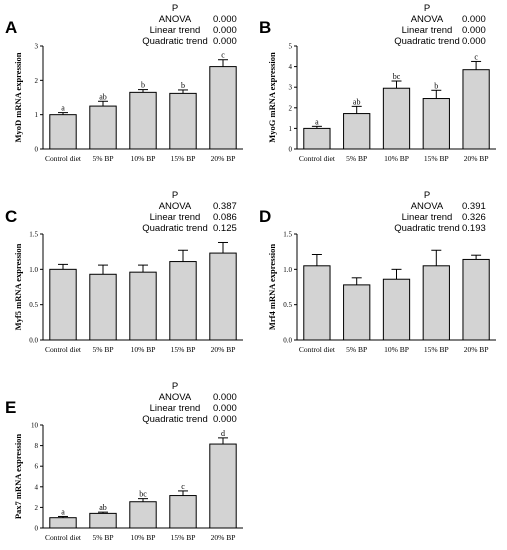 The width and height of the screenshot is (507, 550). Describe the element at coordinates (223, 433) in the screenshot. I see `significance-label: d` at that location.